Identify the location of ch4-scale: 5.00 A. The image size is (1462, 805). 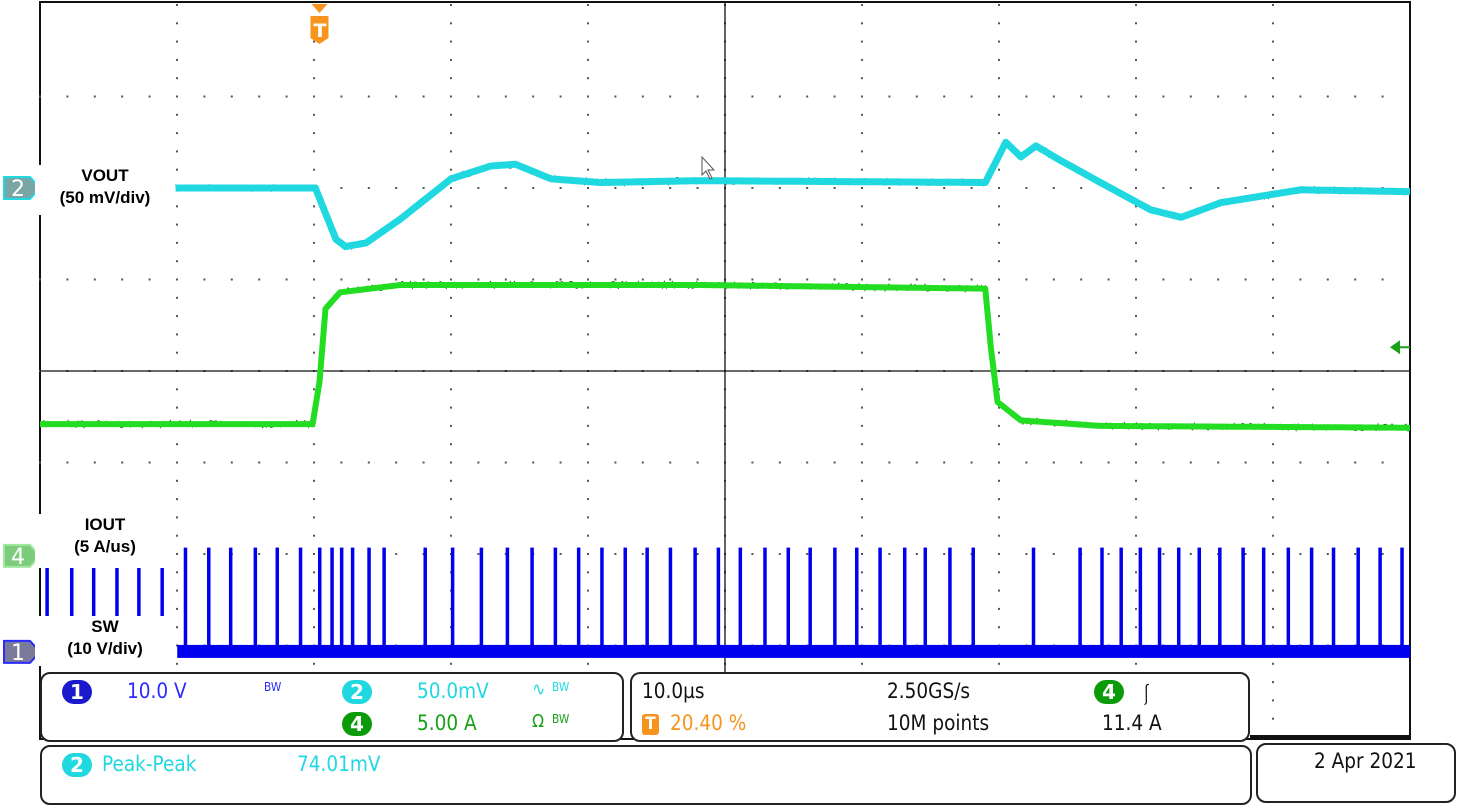
(447, 723).